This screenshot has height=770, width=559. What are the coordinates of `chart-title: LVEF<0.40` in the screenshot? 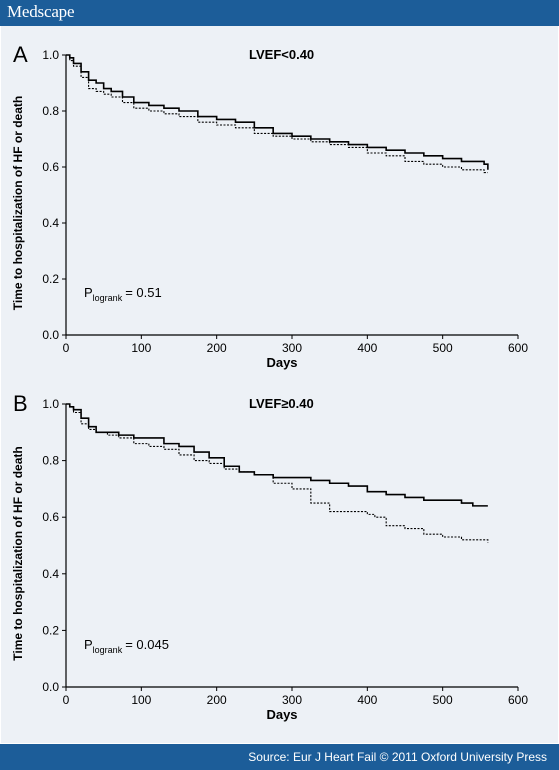 It's located at (281, 54).